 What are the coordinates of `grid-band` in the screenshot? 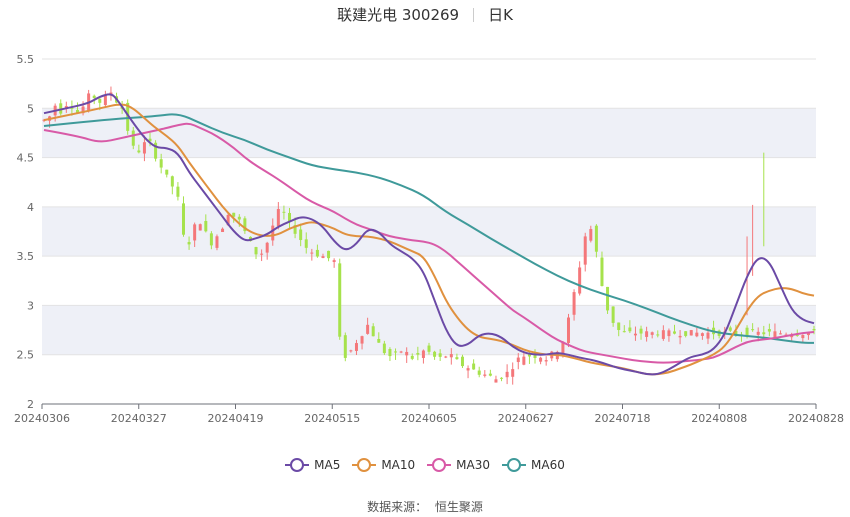 It's located at (429, 231).